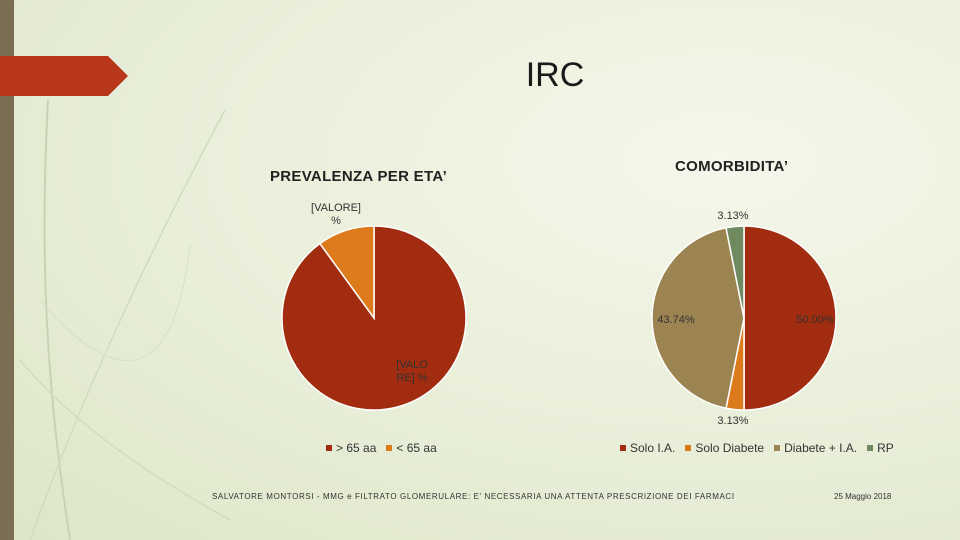  I want to click on legend-item-1-1: Solo Diabete, so click(724, 448).